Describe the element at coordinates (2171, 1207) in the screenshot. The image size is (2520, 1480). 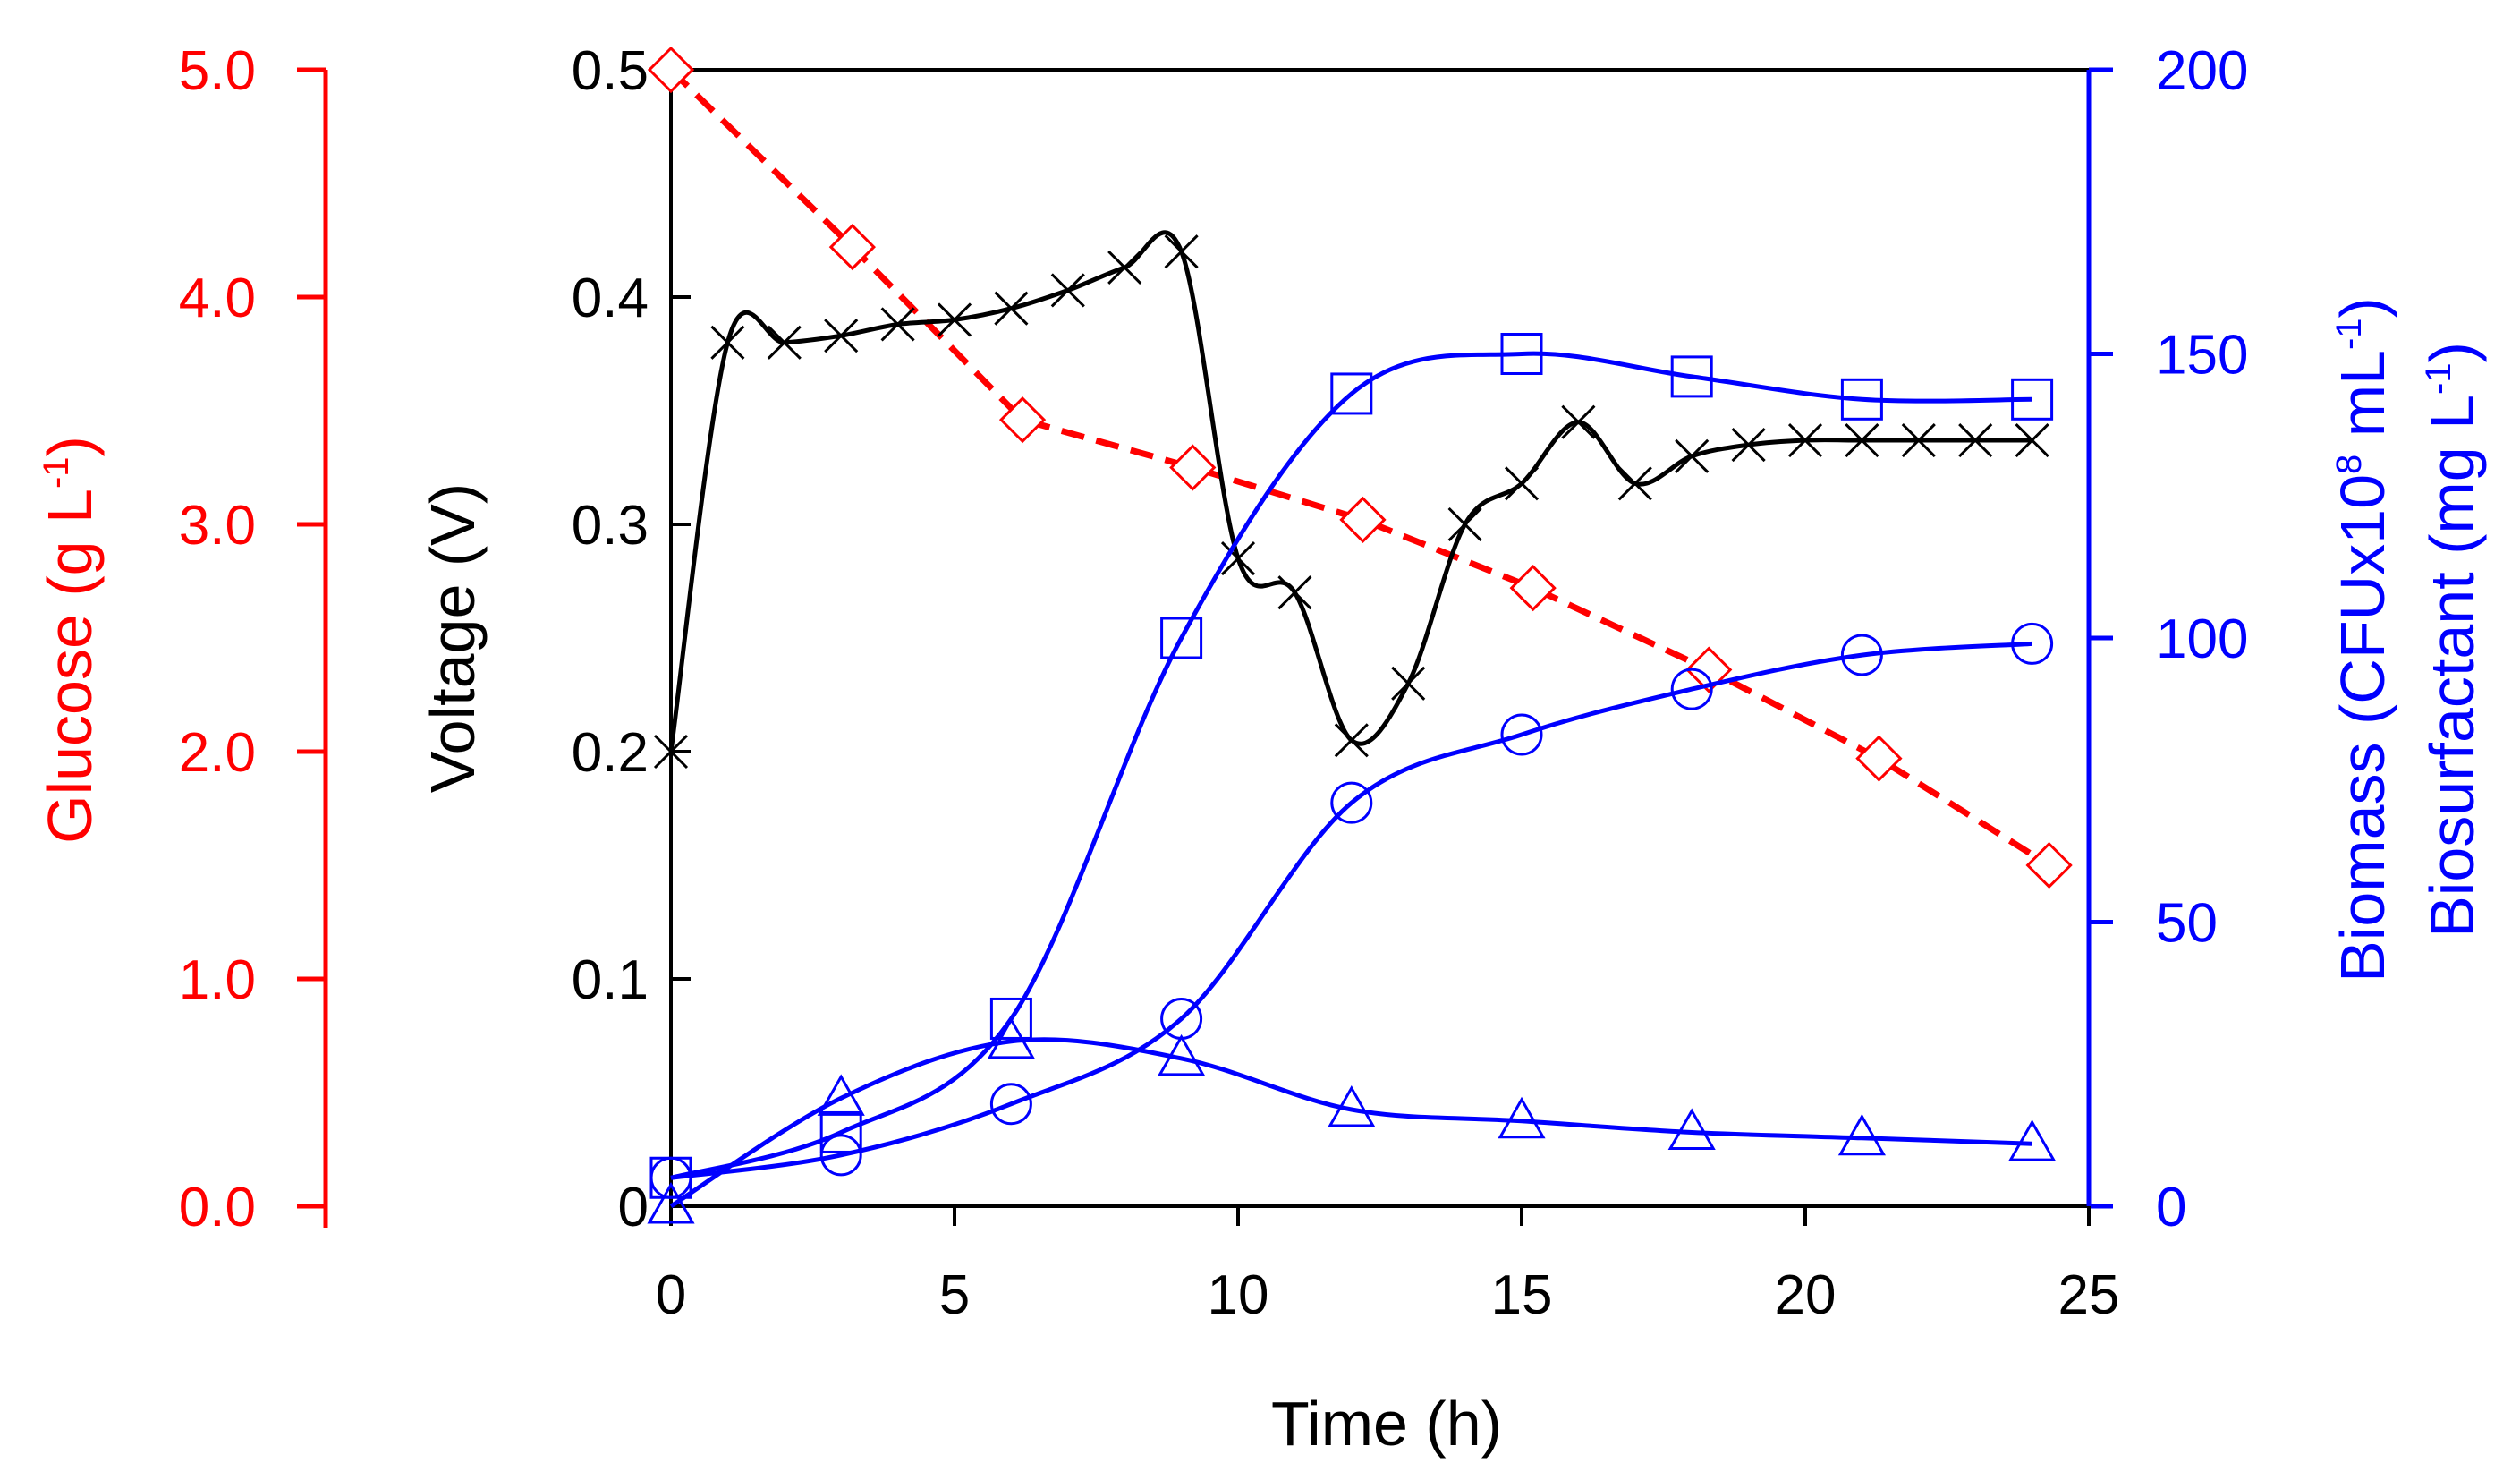
I see `right-tick-label: 0` at that location.